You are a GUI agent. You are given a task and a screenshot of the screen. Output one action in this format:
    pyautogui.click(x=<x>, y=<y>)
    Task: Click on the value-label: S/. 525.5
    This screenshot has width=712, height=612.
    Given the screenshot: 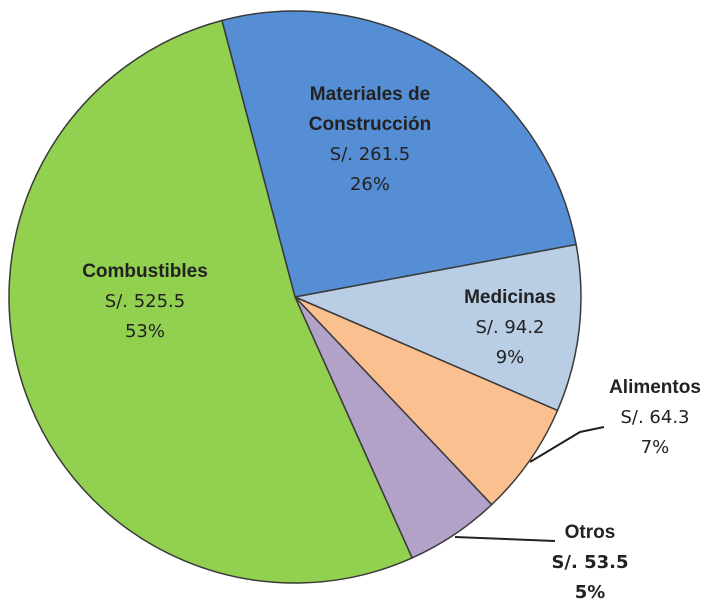 What is the action you would take?
    pyautogui.click(x=145, y=301)
    